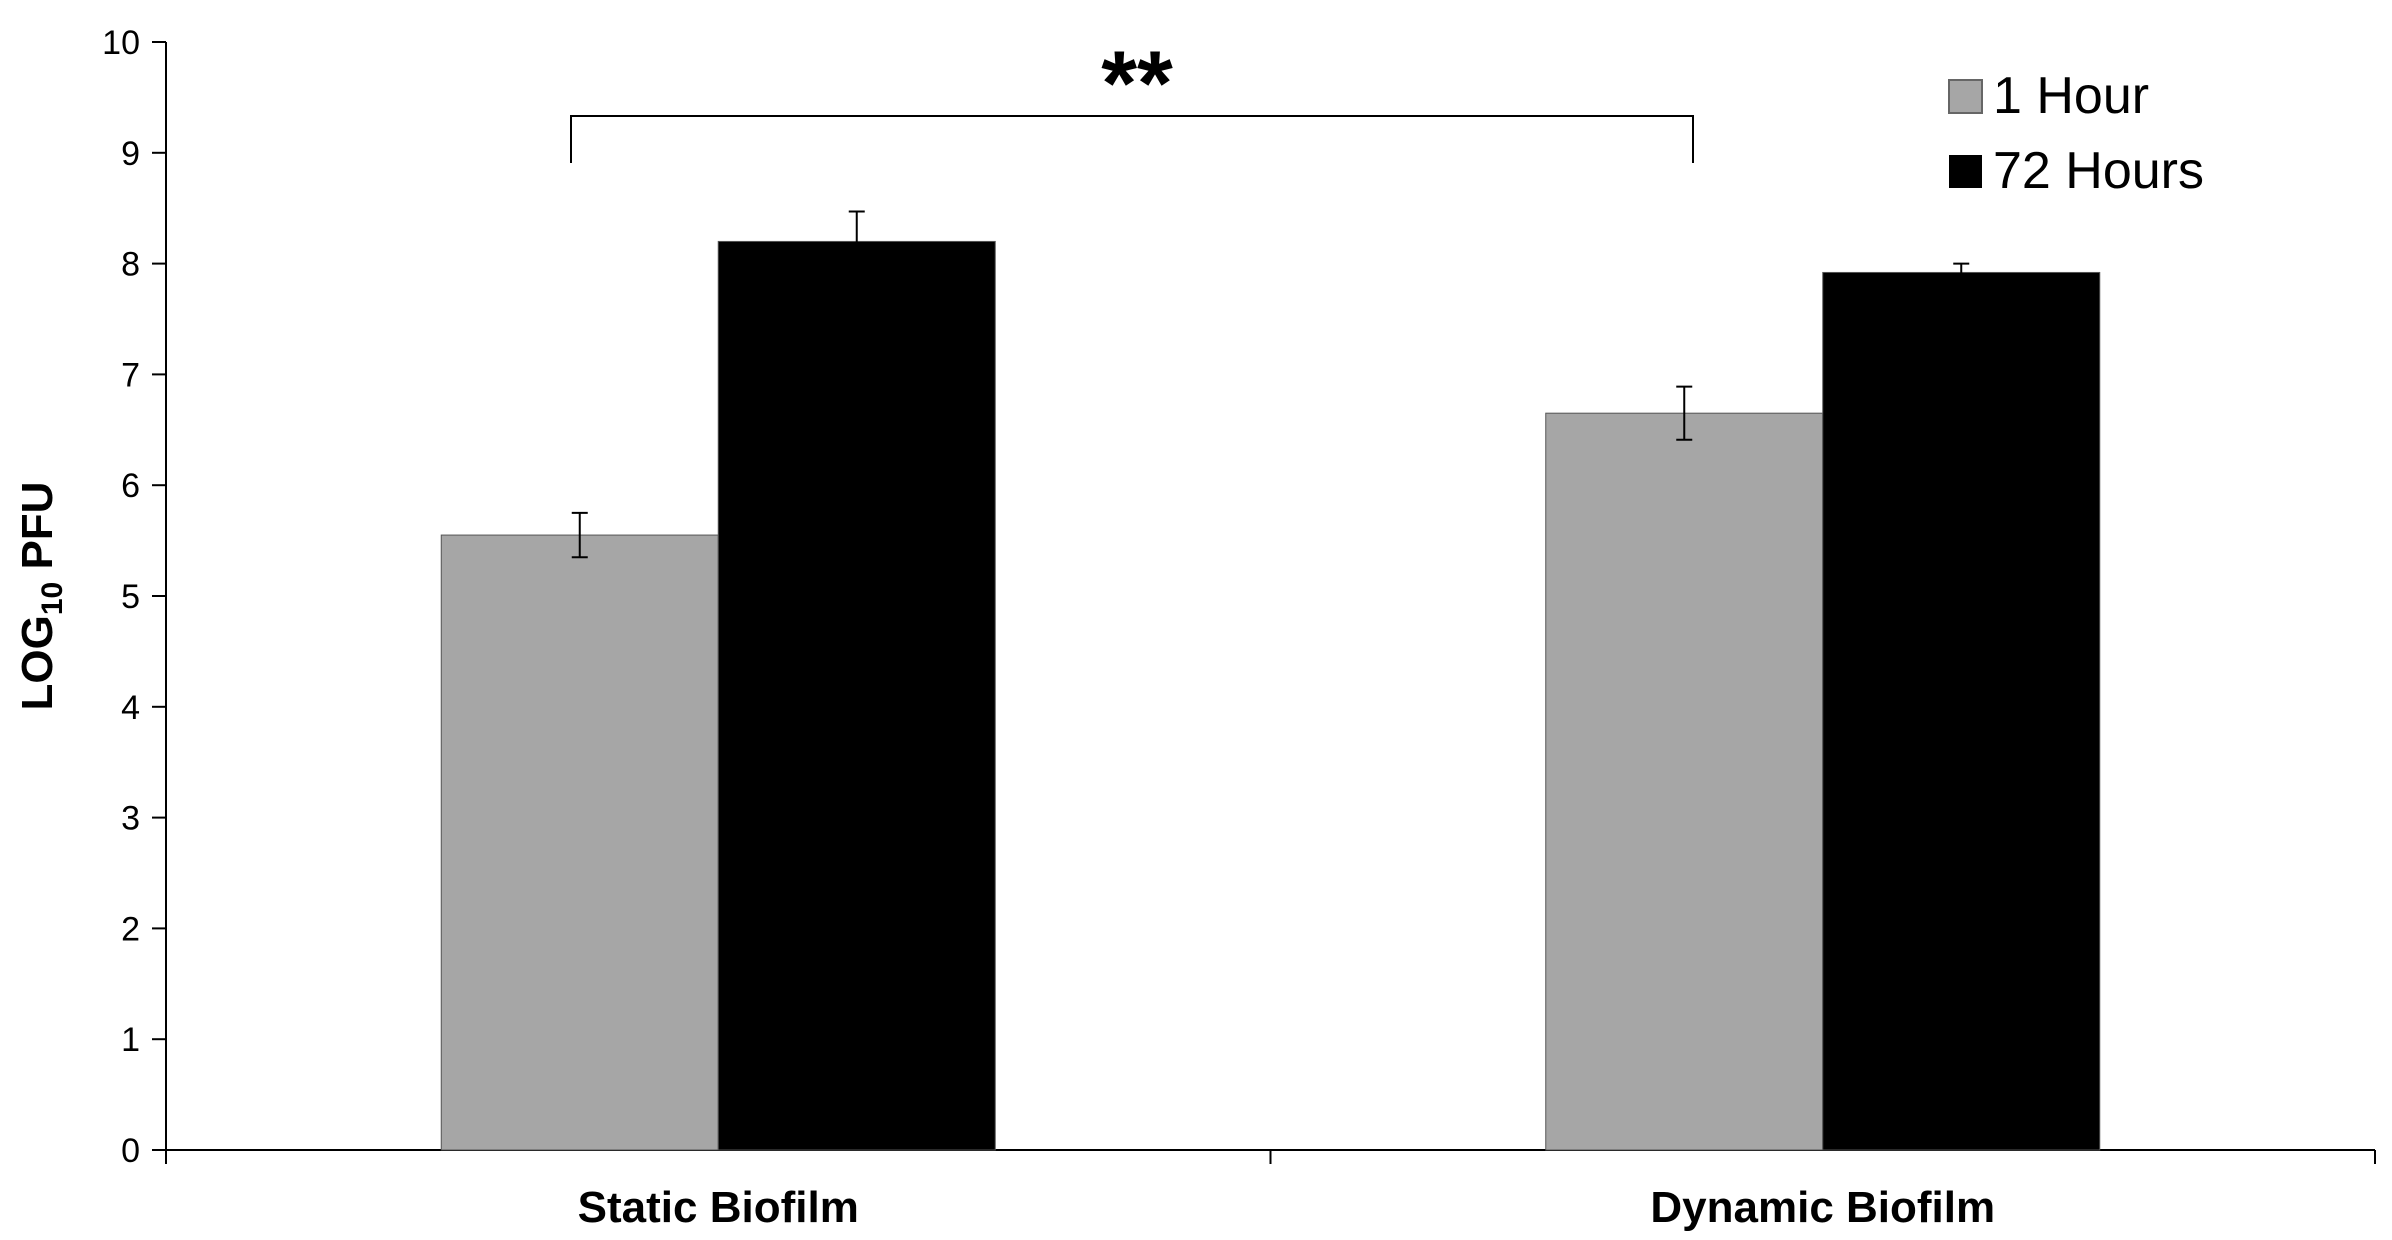 This screenshot has width=2392, height=1240. I want to click on category-label: Dynamic Biofilm, so click(1822, 1207).